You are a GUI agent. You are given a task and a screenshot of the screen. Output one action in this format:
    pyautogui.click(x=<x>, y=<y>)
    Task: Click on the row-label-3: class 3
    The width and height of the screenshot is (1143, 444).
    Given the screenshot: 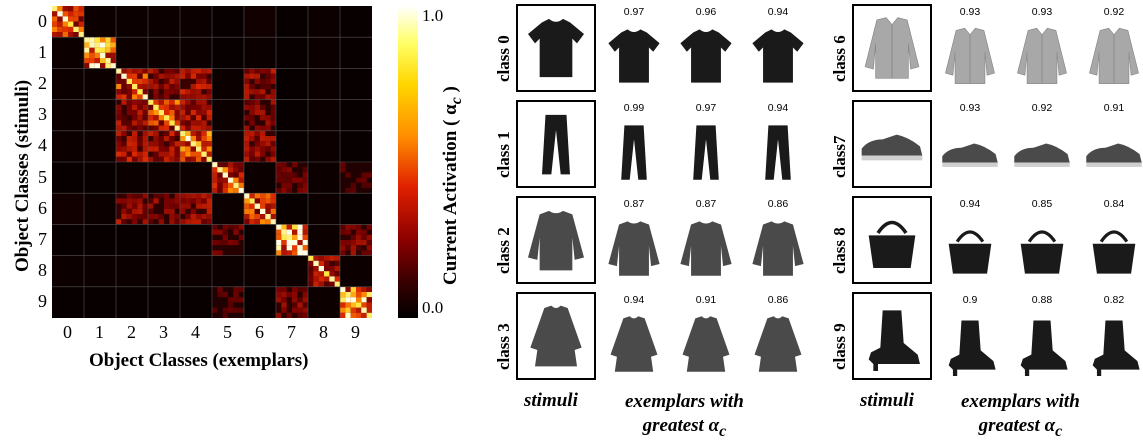 What is the action you would take?
    pyautogui.click(x=503, y=346)
    